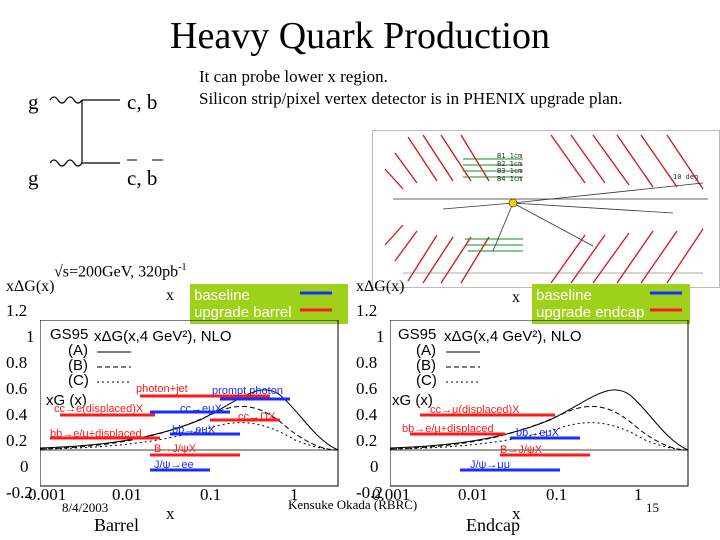 The height and width of the screenshot is (540, 720). I want to click on barrel-plot-area, so click(189, 403).